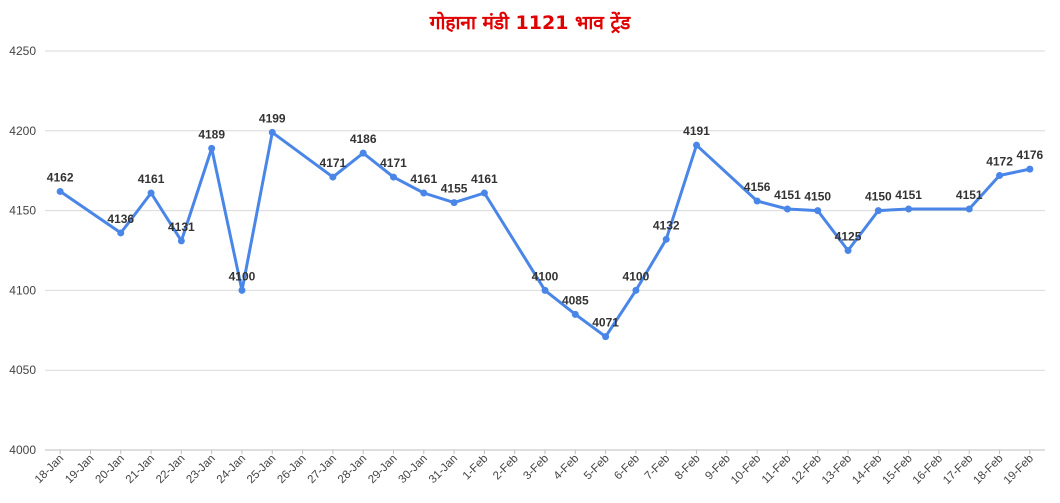  Describe the element at coordinates (777, 470) in the screenshot. I see `x-tick-label: 11-Feb` at that location.